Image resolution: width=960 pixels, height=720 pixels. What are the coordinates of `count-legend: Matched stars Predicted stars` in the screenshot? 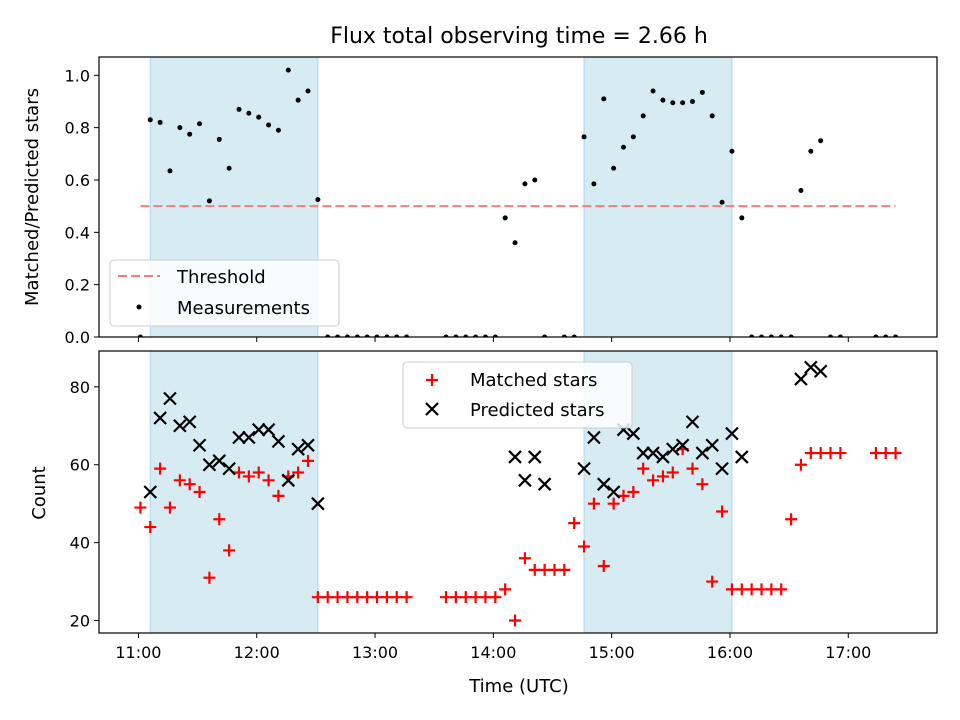 It's located at (517, 395).